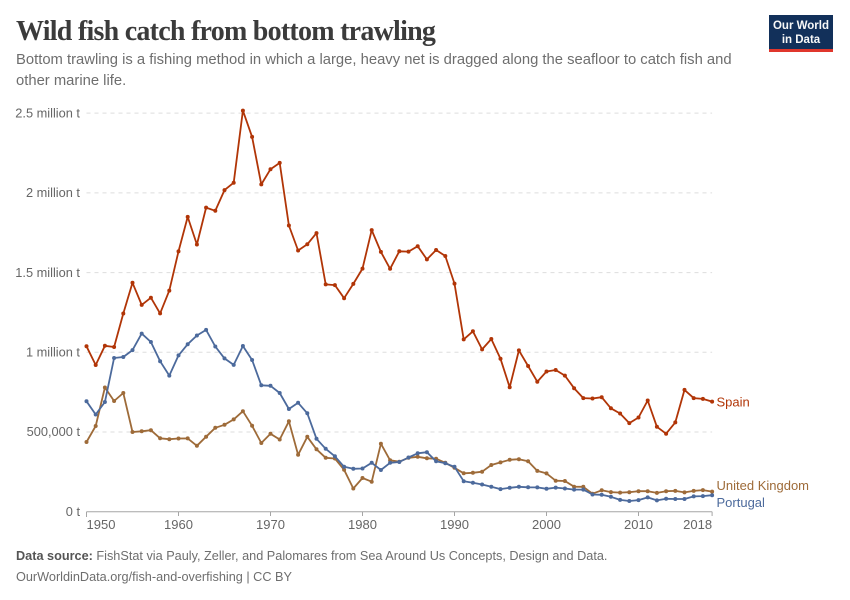 Image resolution: width=850 pixels, height=600 pixels. What do you see at coordinates (53, 192) in the screenshot?
I see `svg-text: 2 million t` at bounding box center [53, 192].